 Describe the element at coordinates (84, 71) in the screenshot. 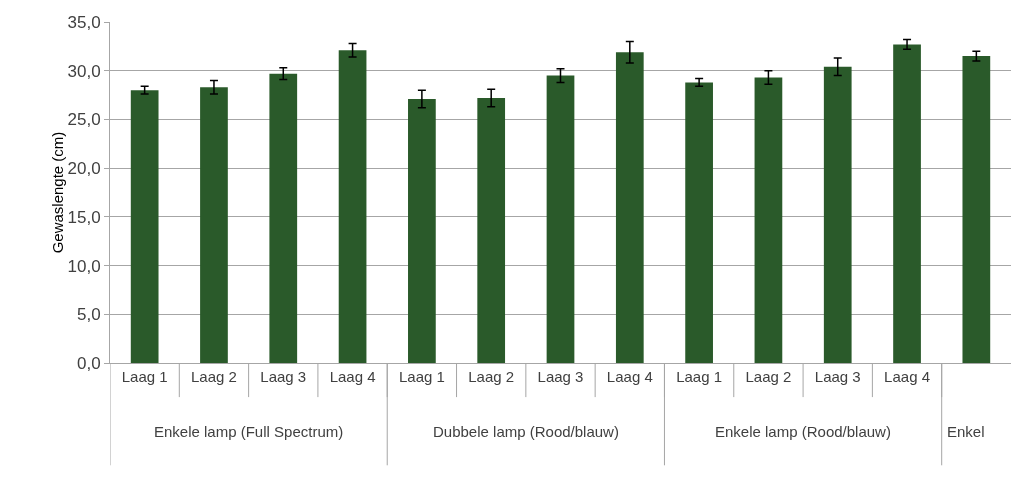

I see `y-tick-label: 30,0` at that location.